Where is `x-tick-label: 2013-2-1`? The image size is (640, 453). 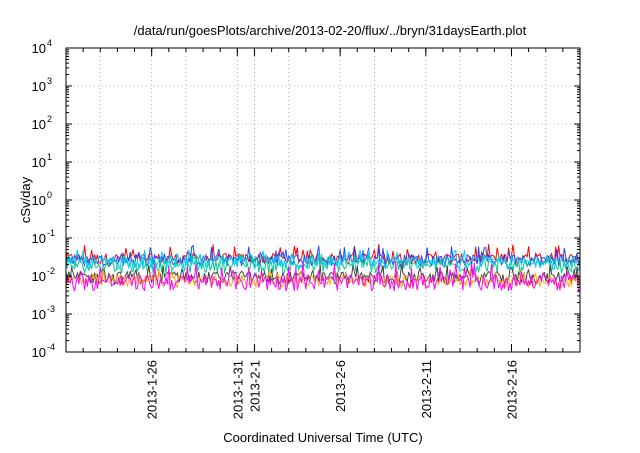 x-tick-label: 2013-2-1 is located at coordinates (254, 386).